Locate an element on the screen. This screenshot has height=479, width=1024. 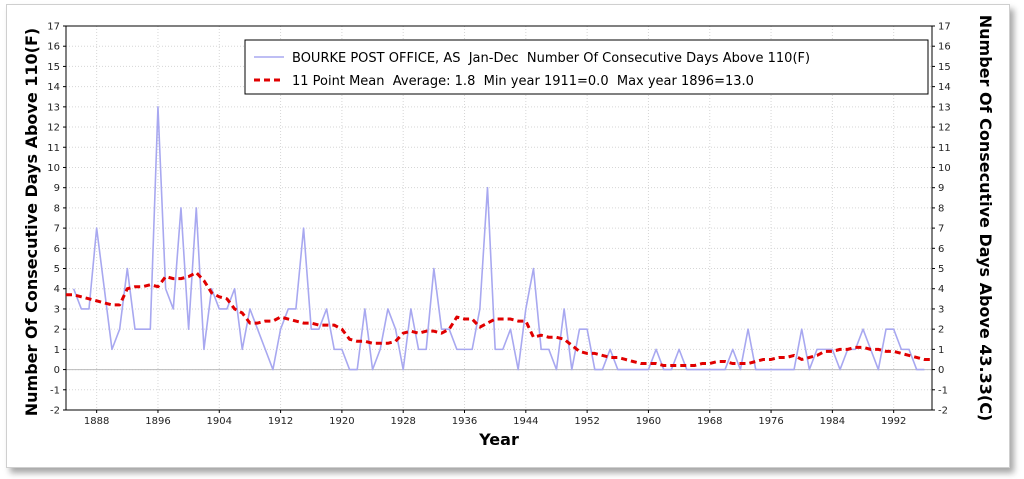
left-y-axis-title: Number Of Consecutive Days Above 110(F) is located at coordinates (31, 222).